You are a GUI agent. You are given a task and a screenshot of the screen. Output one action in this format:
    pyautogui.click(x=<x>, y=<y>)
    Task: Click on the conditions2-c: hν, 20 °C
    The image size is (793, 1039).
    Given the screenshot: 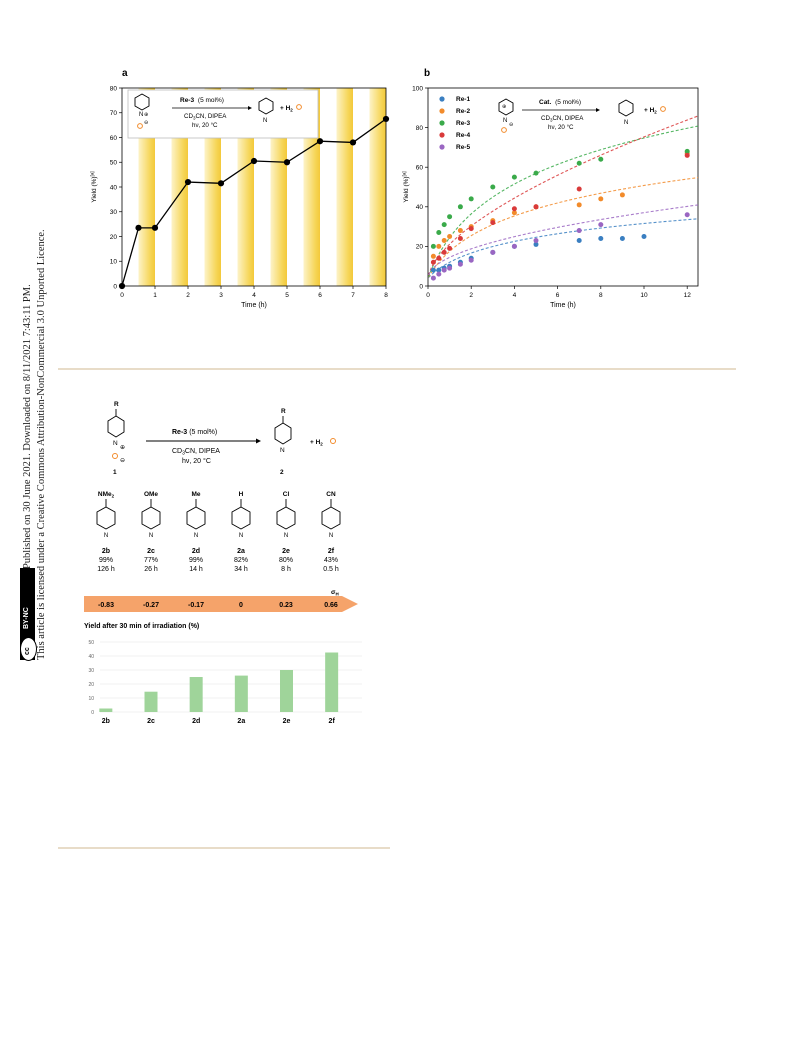 What is the action you would take?
    pyautogui.click(x=196, y=461)
    